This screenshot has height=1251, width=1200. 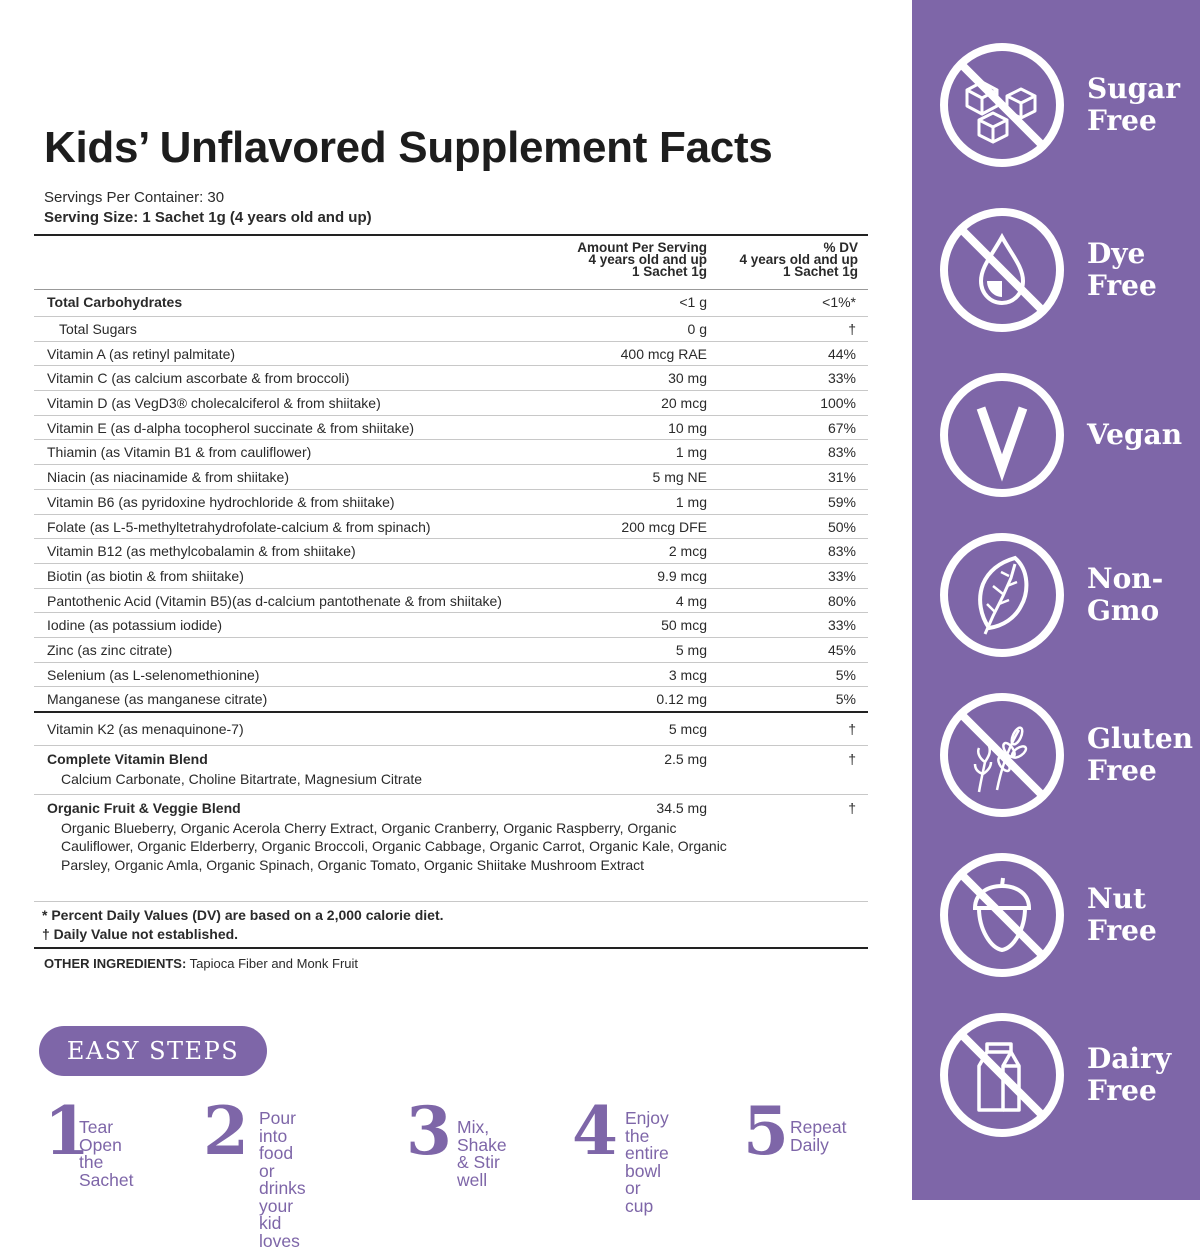 What do you see at coordinates (697, 329) in the screenshot?
I see `nutrient-amount: 0 g` at bounding box center [697, 329].